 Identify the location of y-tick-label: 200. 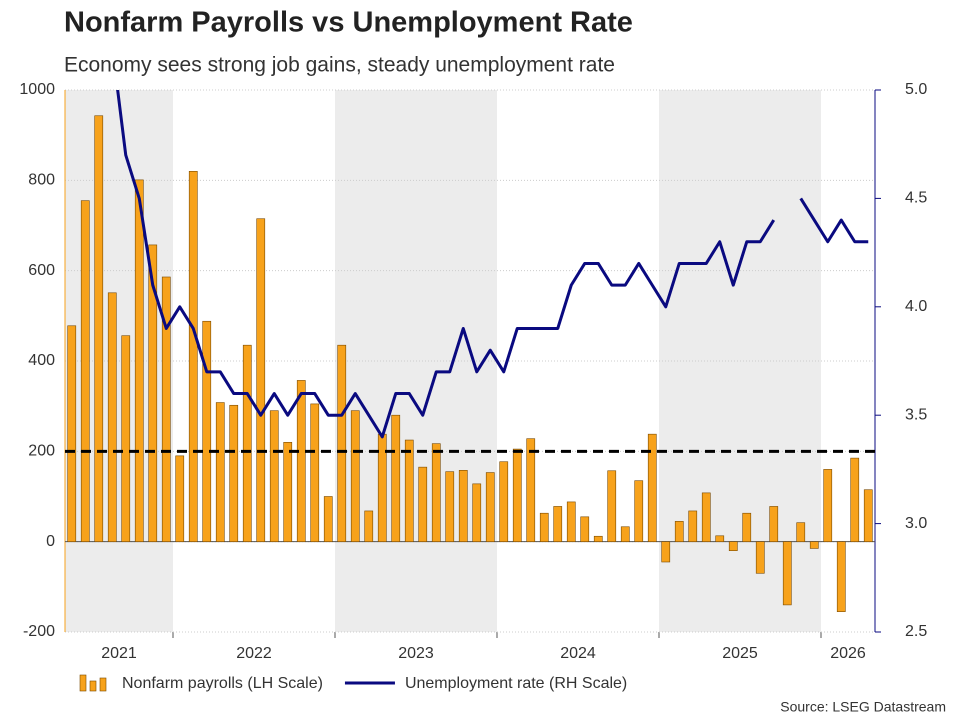
(41, 451).